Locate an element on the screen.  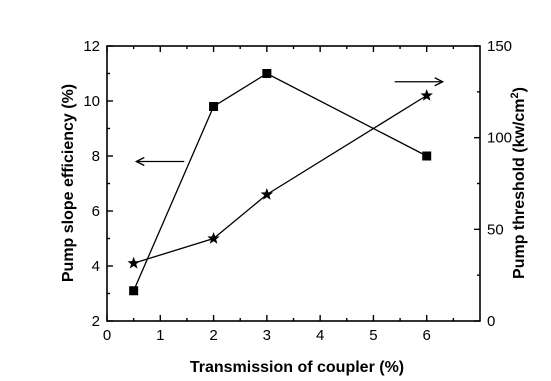
left-y-tick-label: 4 is located at coordinates (96, 266).